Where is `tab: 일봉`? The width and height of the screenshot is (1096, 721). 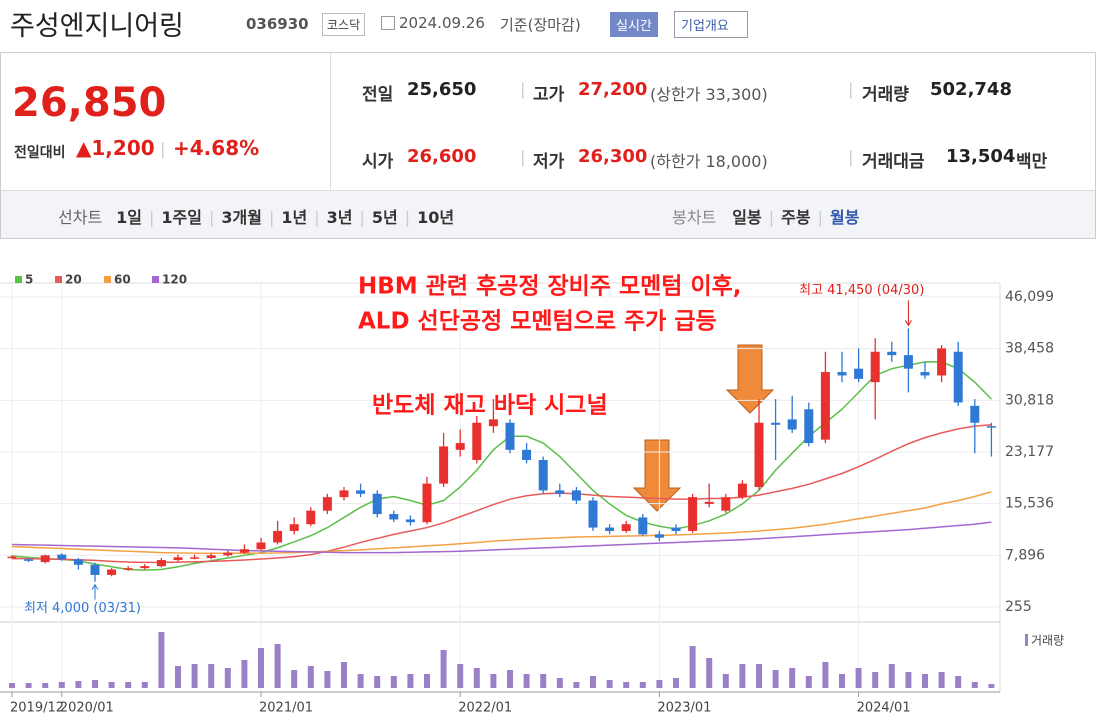 tab: 일봉 is located at coordinates (747, 217).